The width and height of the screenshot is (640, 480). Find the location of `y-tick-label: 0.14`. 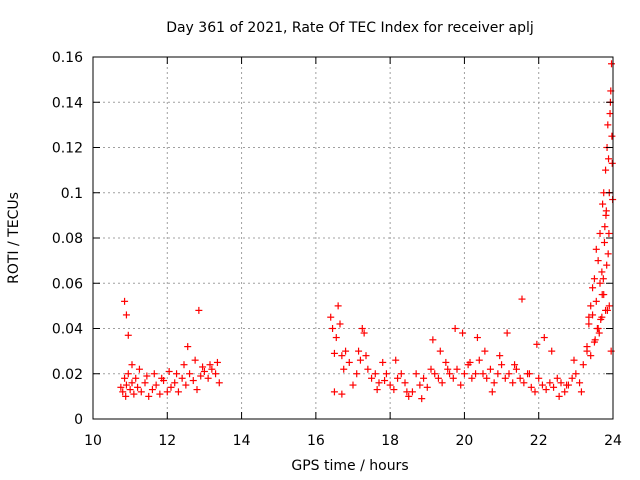

y-tick-label: 0.14 is located at coordinates (67, 103).